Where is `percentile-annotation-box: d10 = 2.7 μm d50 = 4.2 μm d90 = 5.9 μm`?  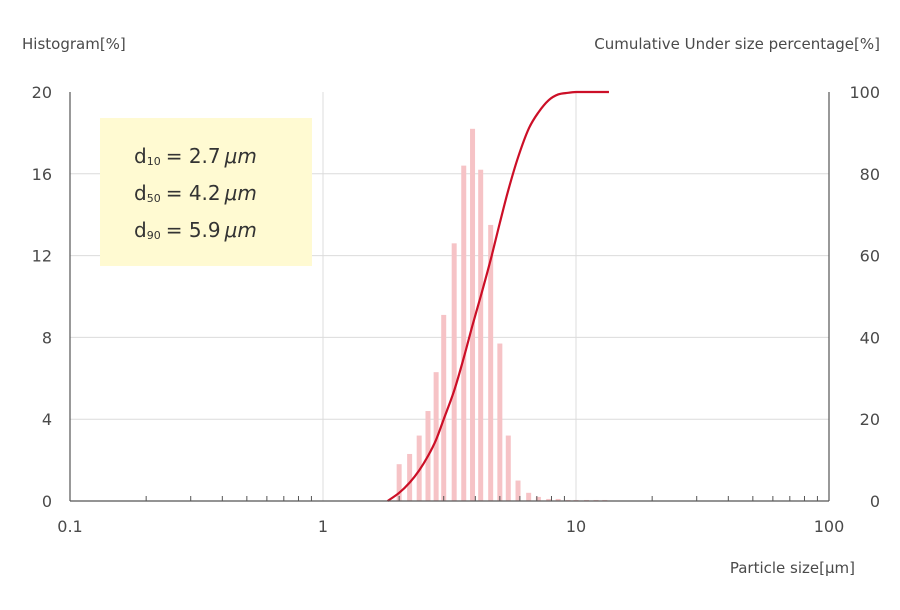 percentile-annotation-box: d10 = 2.7 μm d50 = 4.2 μm d90 = 5.9 μm is located at coordinates (206, 192).